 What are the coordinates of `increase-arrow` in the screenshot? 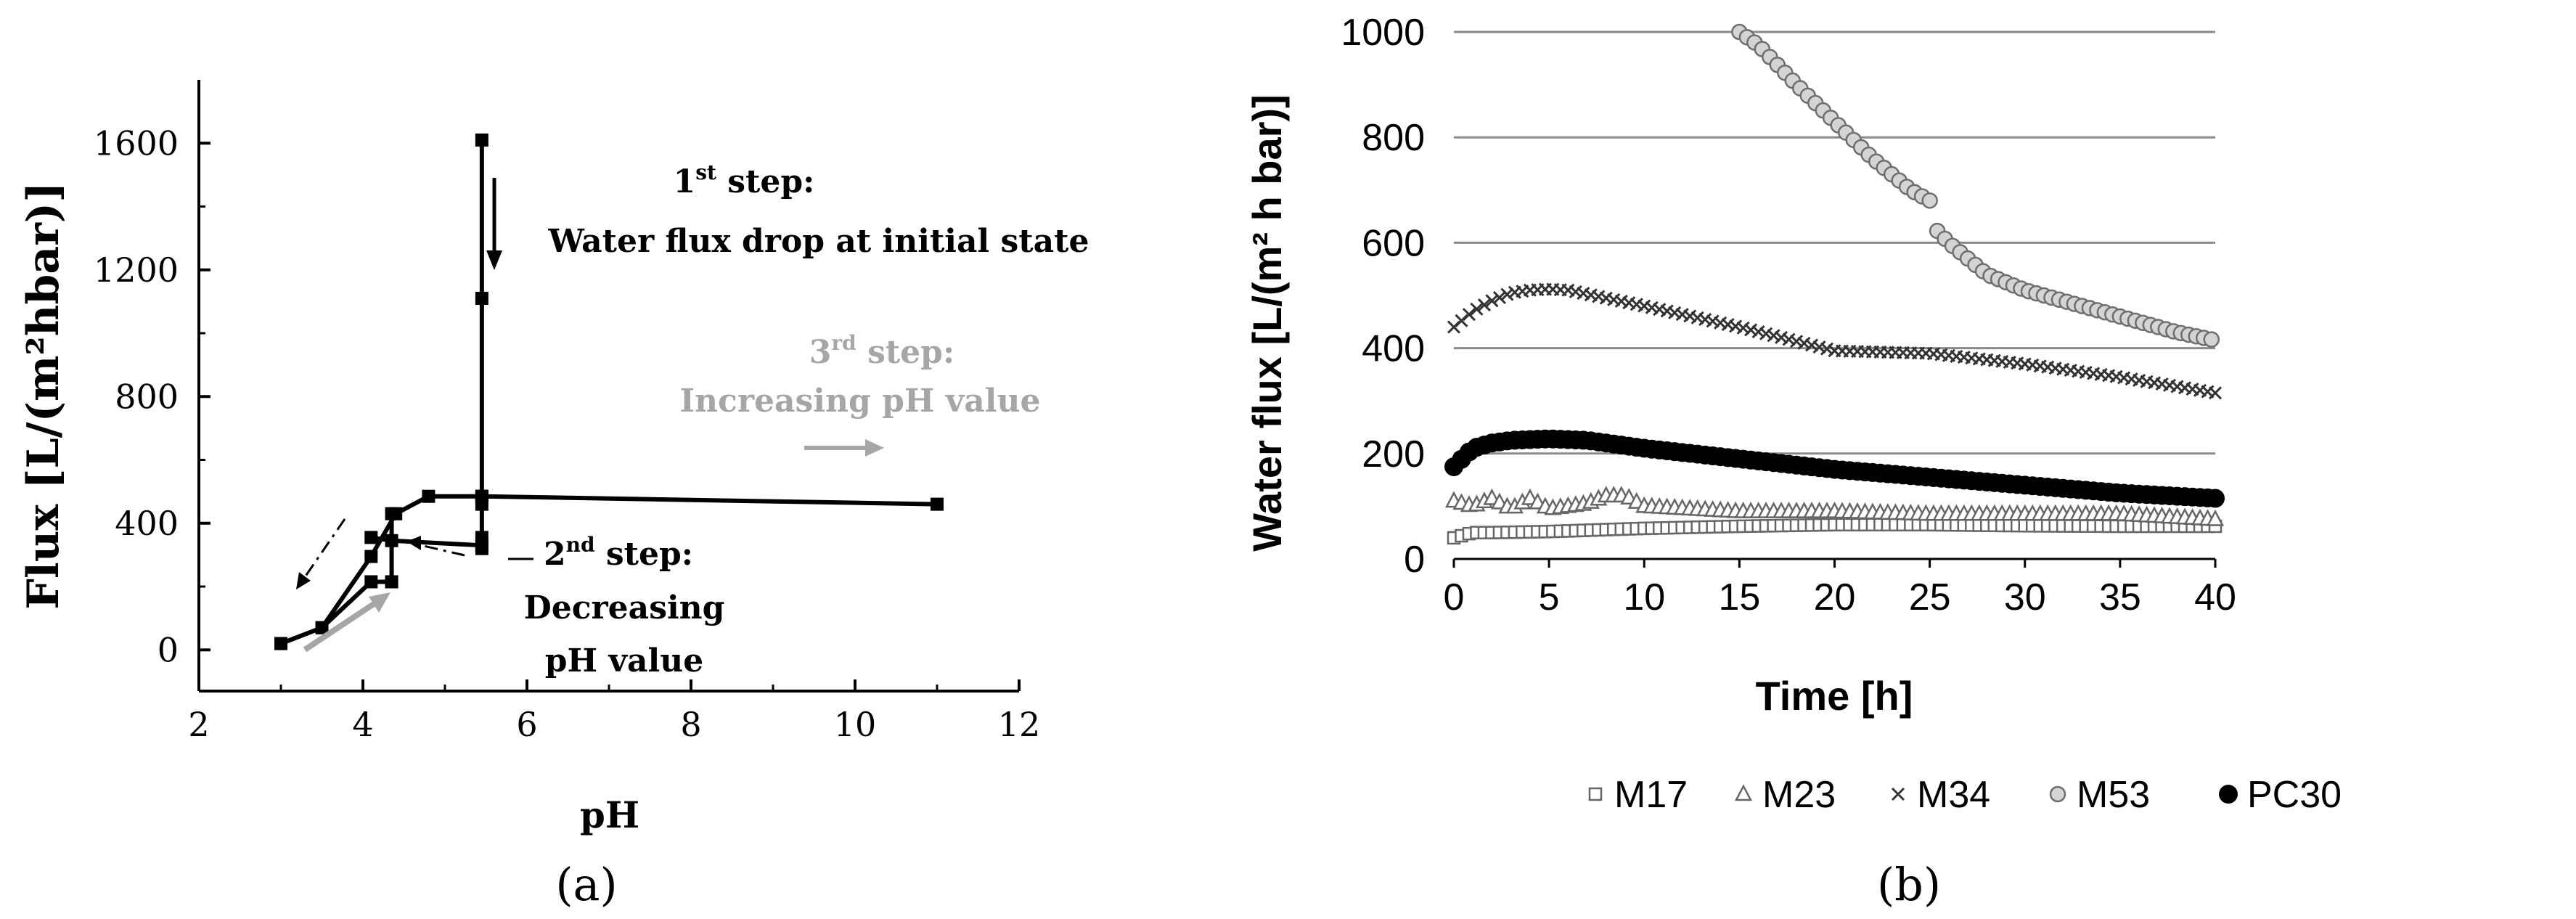 It's located at (340, 626).